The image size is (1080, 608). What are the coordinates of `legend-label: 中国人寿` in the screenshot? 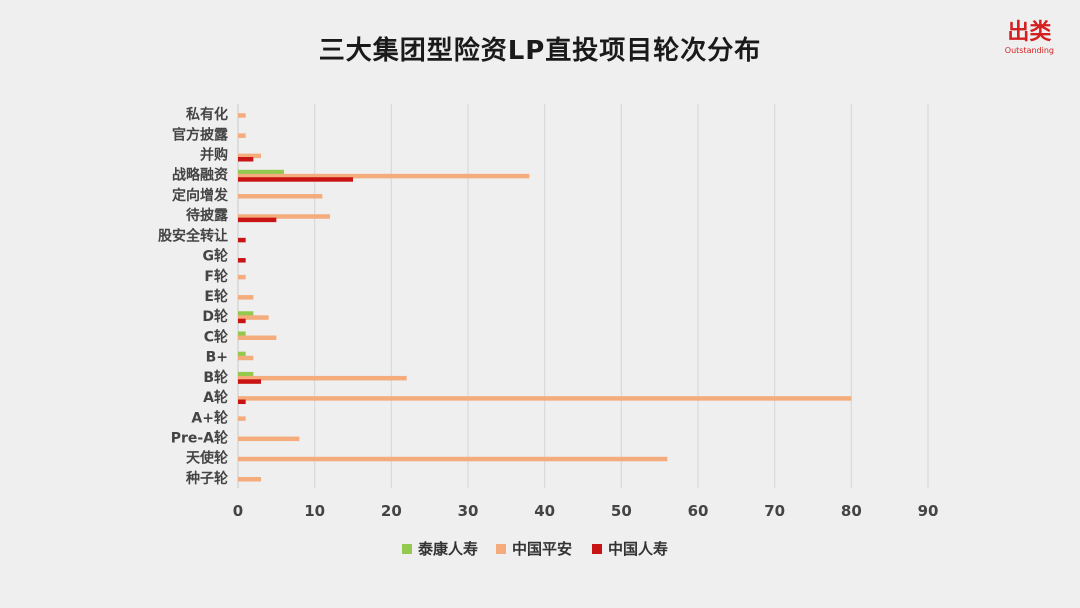 It's located at (638, 549).